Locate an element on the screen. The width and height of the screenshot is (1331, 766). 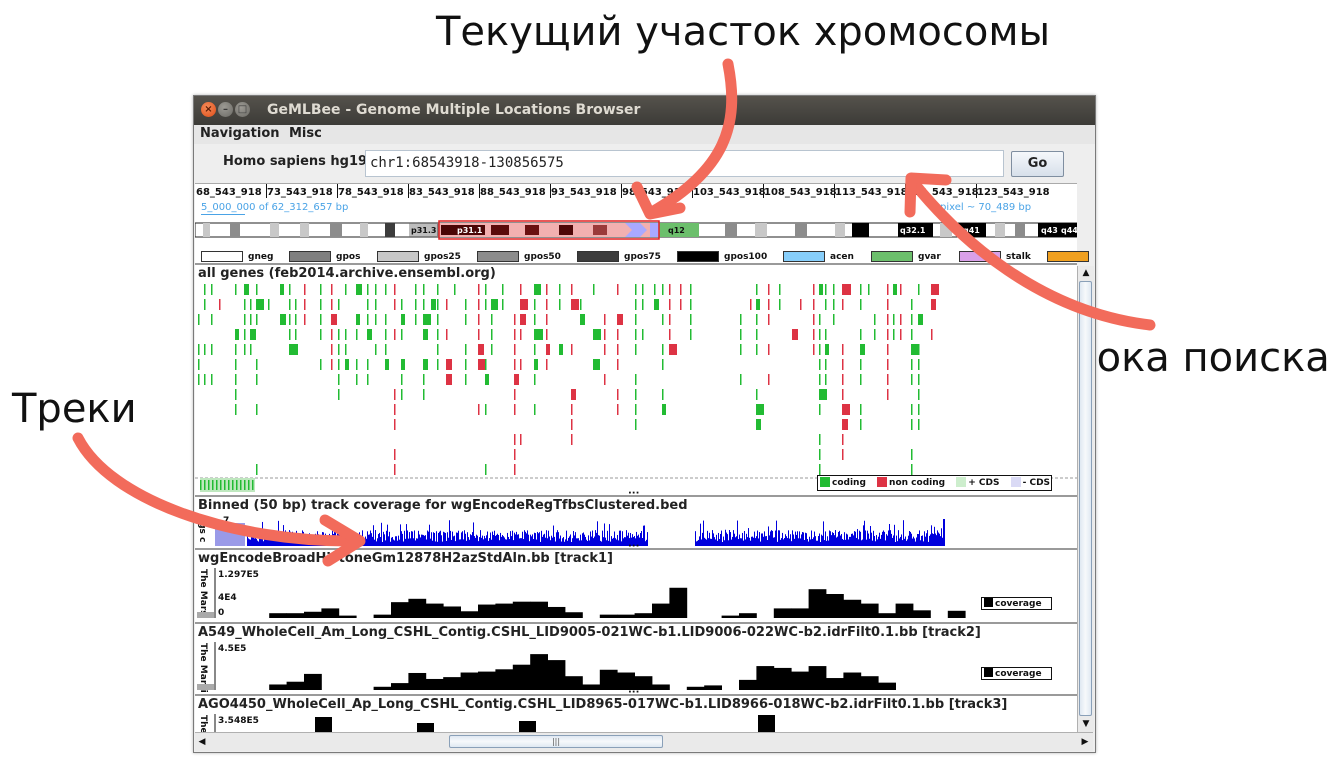
scroll-left-icon: ◀ is located at coordinates (202, 742).